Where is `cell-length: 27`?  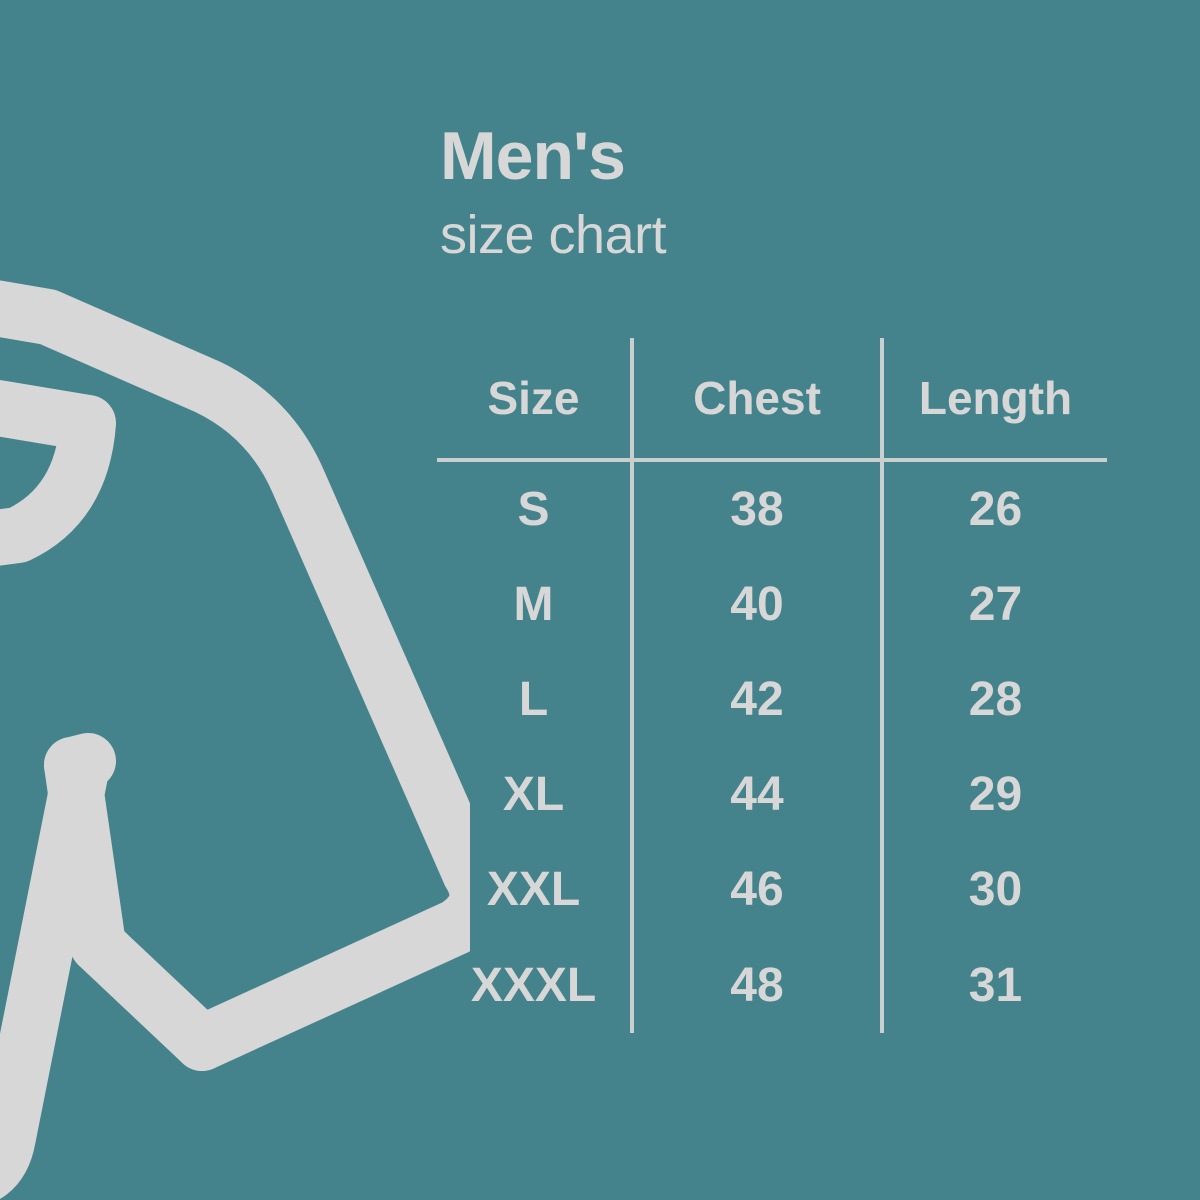 cell-length: 27 is located at coordinates (995, 604).